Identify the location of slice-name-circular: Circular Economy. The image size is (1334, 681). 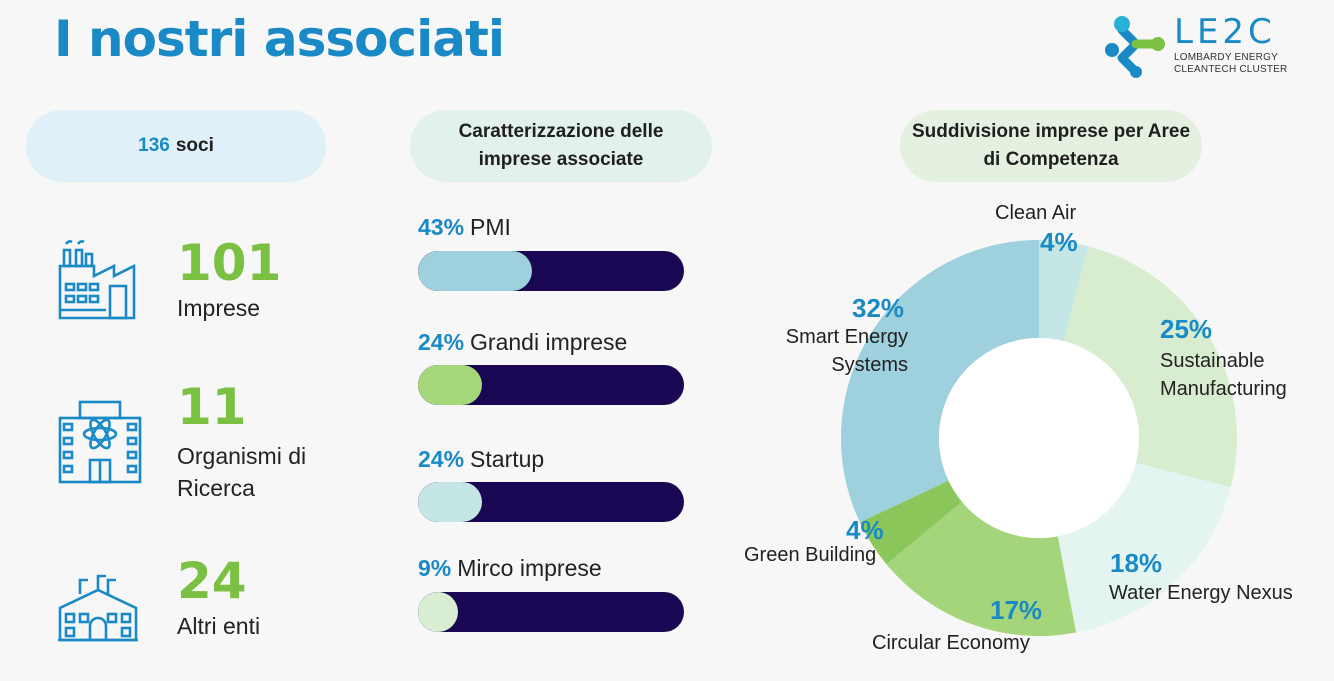
(951, 643).